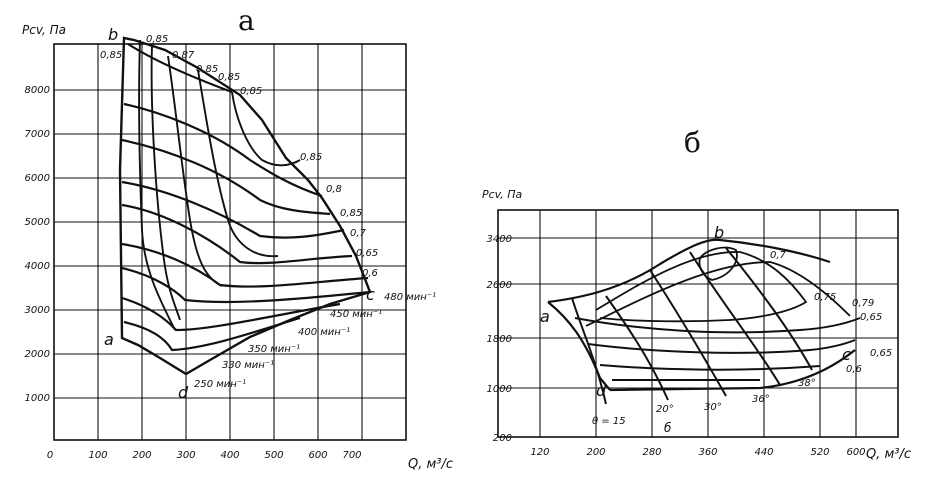 The width and height of the screenshot is (932, 486). I want to click on x-tick-label: 400, so click(229, 455).